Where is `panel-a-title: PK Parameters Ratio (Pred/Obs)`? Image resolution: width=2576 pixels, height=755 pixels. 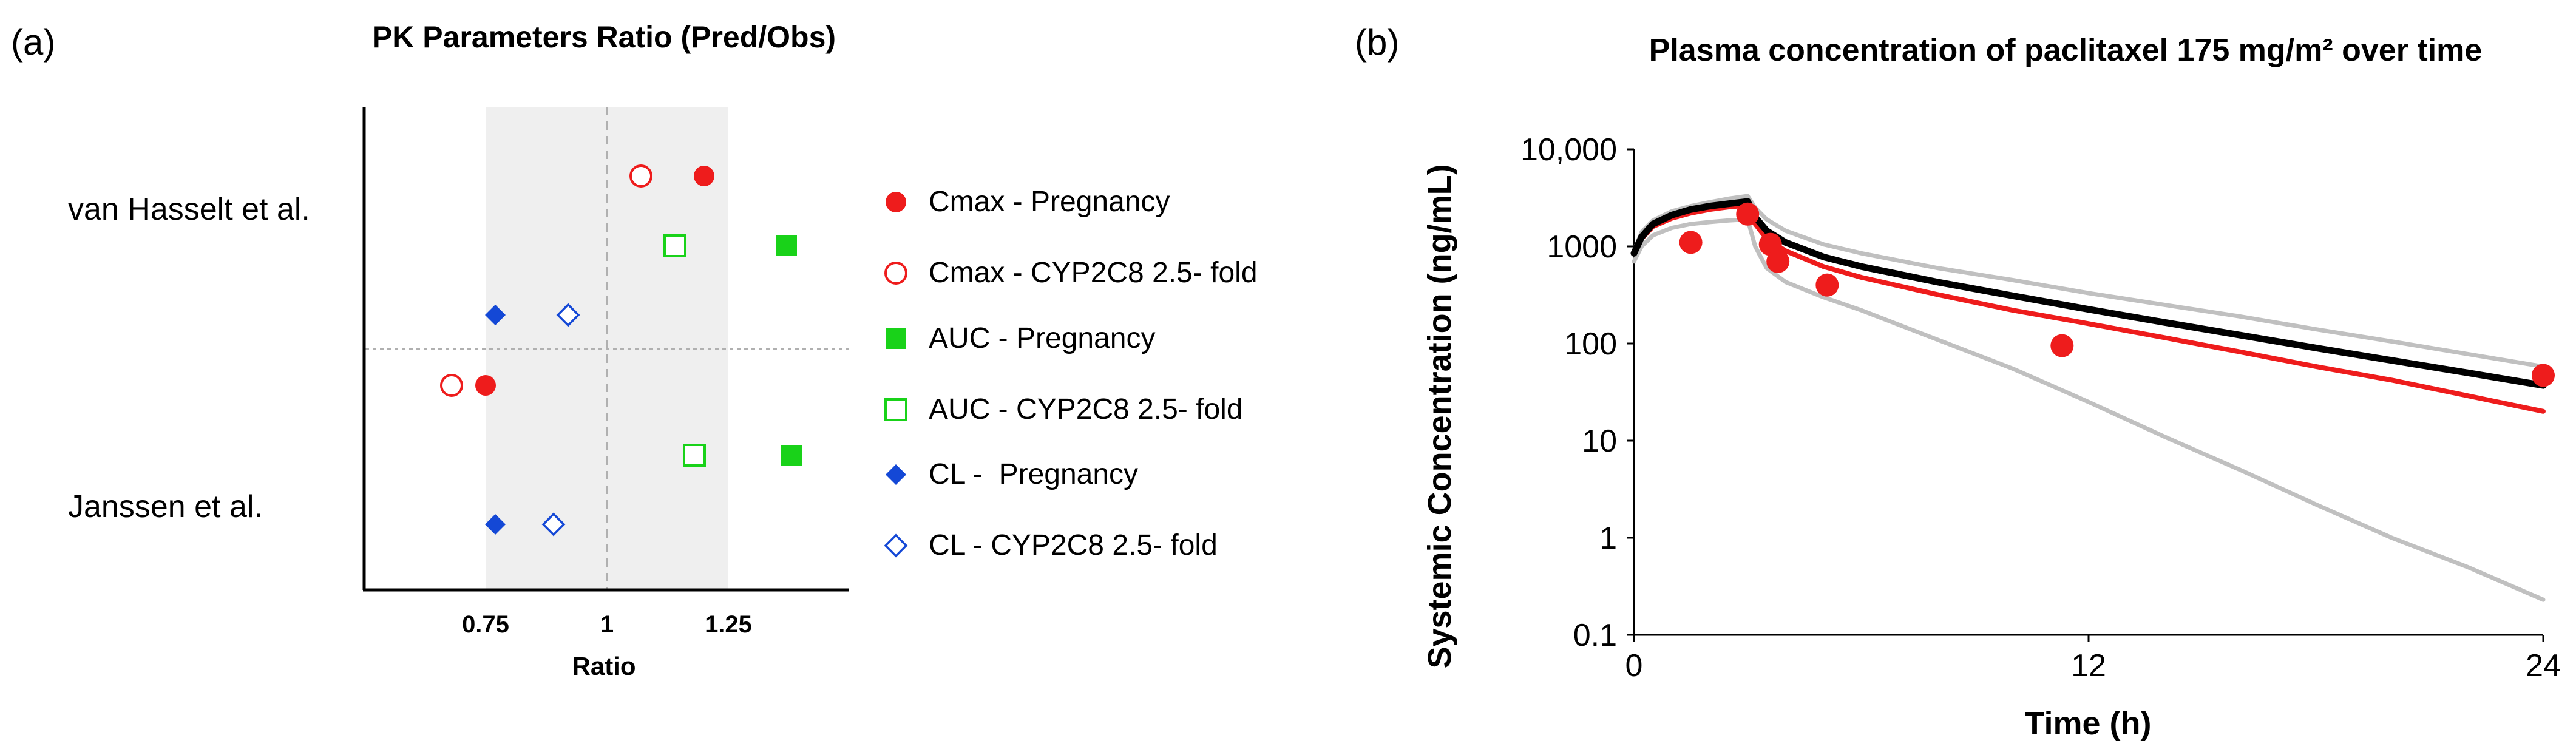 panel-a-title: PK Parameters Ratio (Pred/Obs) is located at coordinates (604, 37).